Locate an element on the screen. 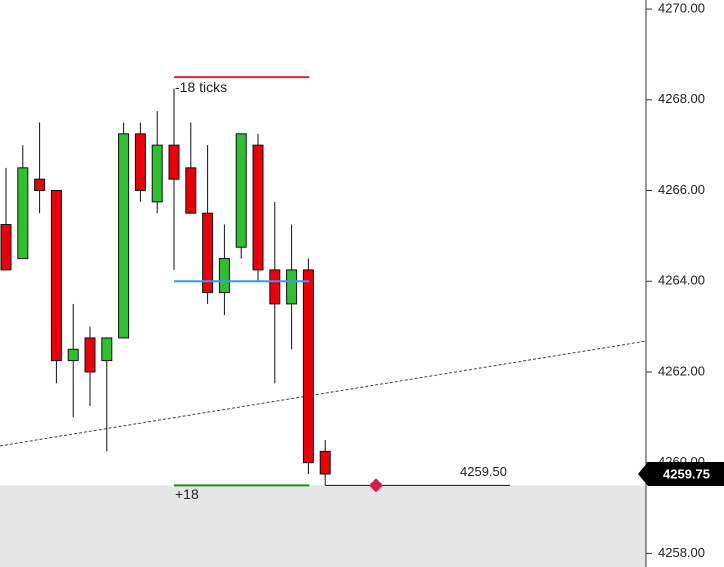 This screenshot has height=567, width=724. order-label: -18 ticks is located at coordinates (201, 87).